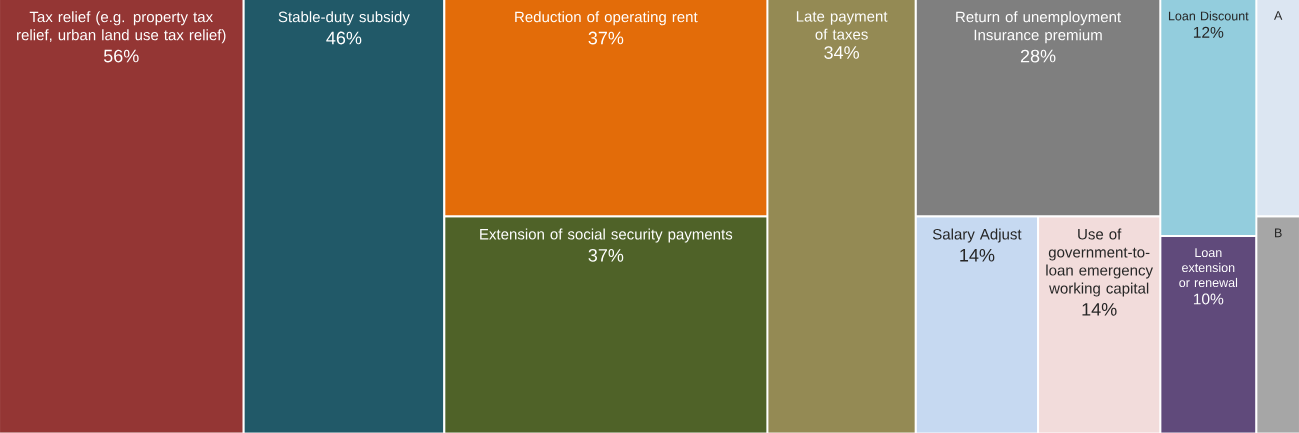  What do you see at coordinates (1038, 56) in the screenshot?
I see `data-label: 28%` at bounding box center [1038, 56].